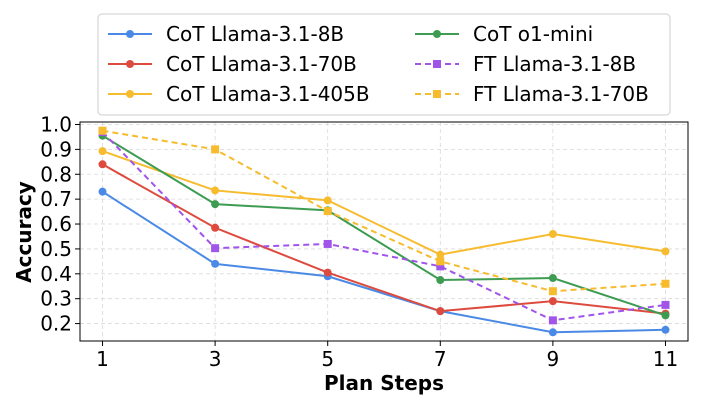 The width and height of the screenshot is (712, 408). Describe the element at coordinates (56, 199) in the screenshot. I see `y-tick-label: 0.7` at that location.